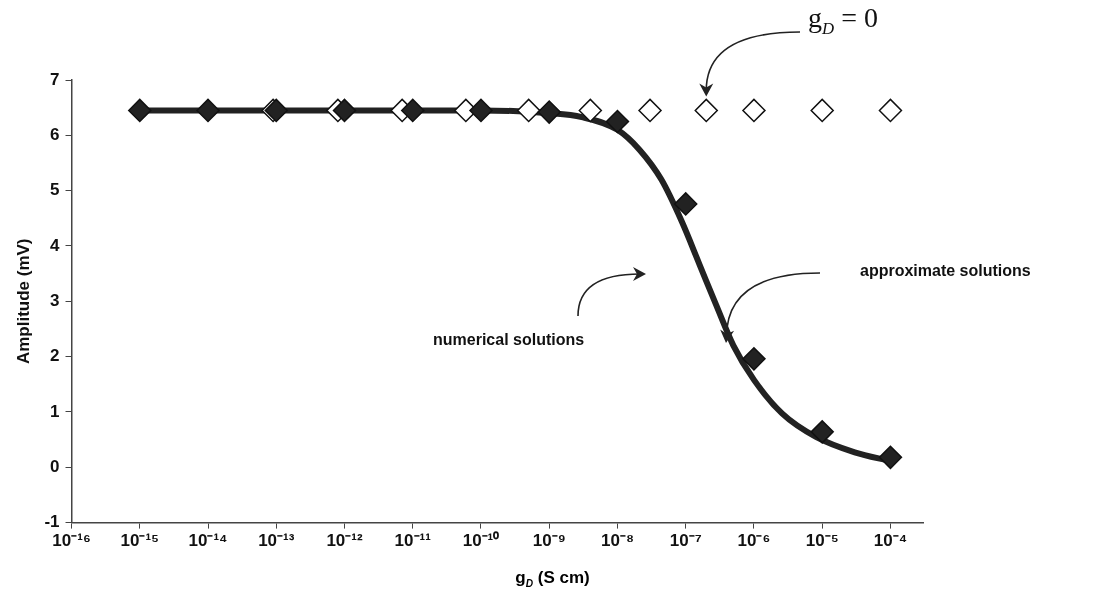 The image size is (1105, 603). I want to click on x-tick-label: 10⁻¹³, so click(276, 541).